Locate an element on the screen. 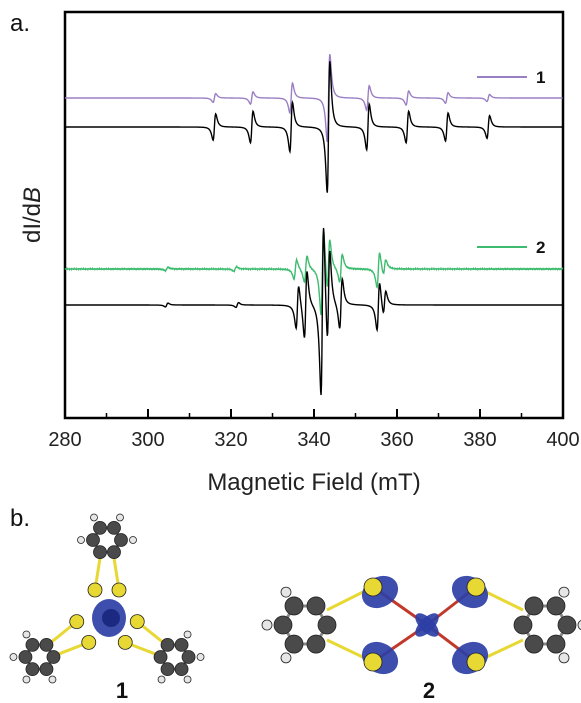  molecule-2-label: 2 is located at coordinates (429, 690).